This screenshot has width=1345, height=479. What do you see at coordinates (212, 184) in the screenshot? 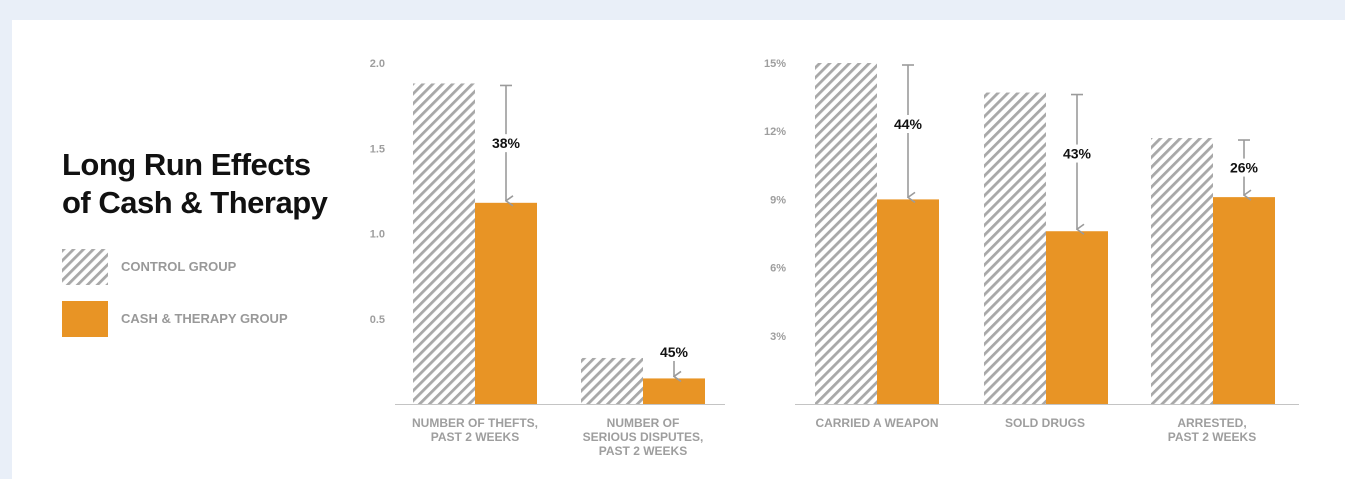
I see `chart-title: Long Run Effects of Cash & Therapy` at bounding box center [212, 184].